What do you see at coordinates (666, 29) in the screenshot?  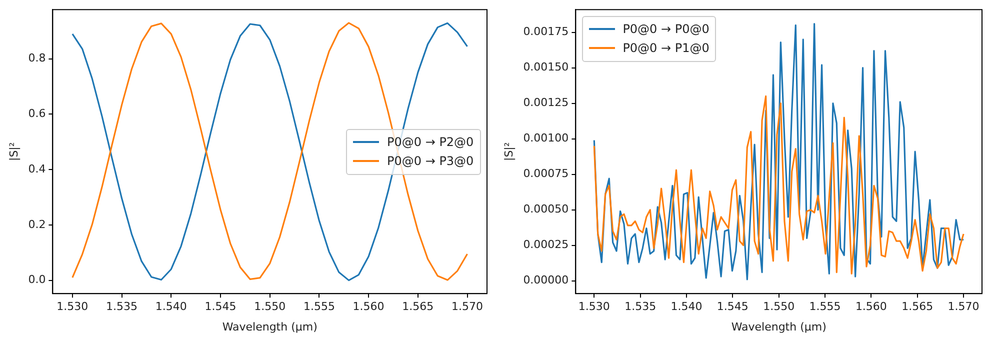 I see `legend-label: P0@0 → P0@0` at bounding box center [666, 29].